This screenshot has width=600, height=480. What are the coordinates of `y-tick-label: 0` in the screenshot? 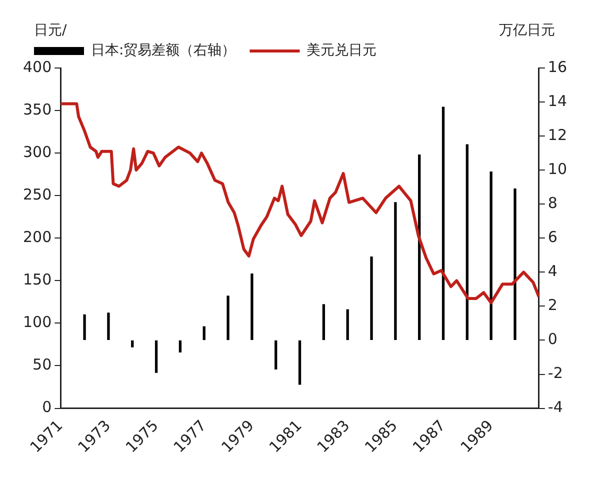 It's located at (47, 407).